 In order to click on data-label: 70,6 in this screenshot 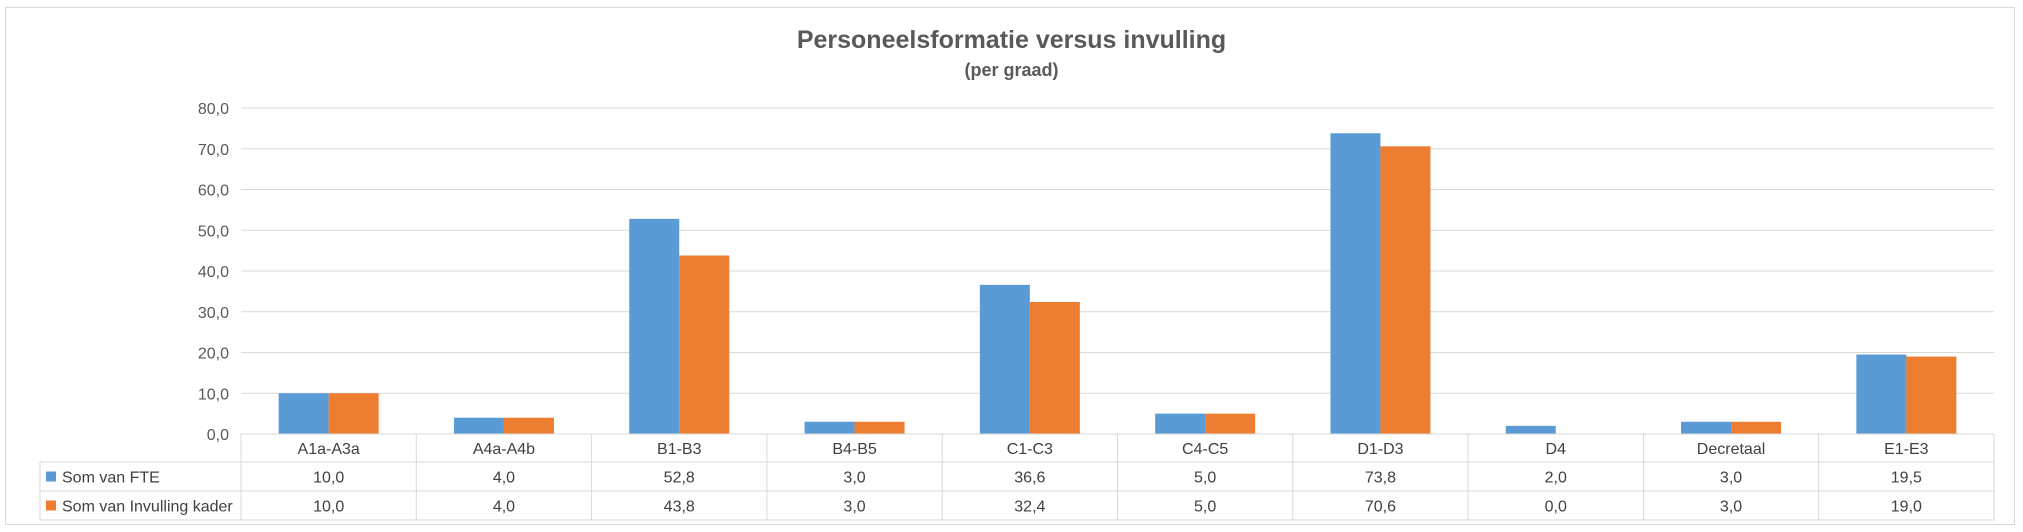, I will do `click(1380, 507)`.